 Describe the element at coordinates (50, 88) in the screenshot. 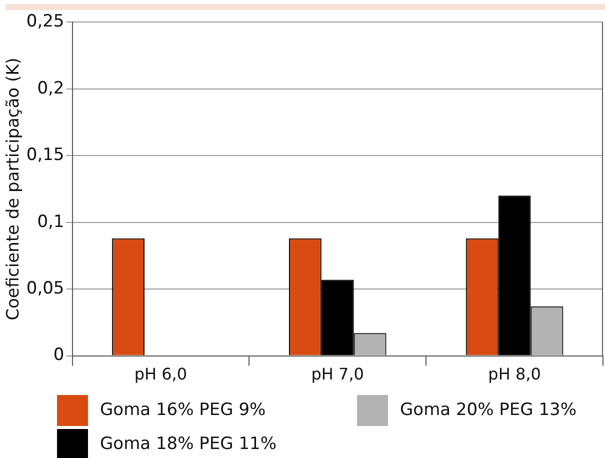

I see `y-tick-label: 0,2` at that location.